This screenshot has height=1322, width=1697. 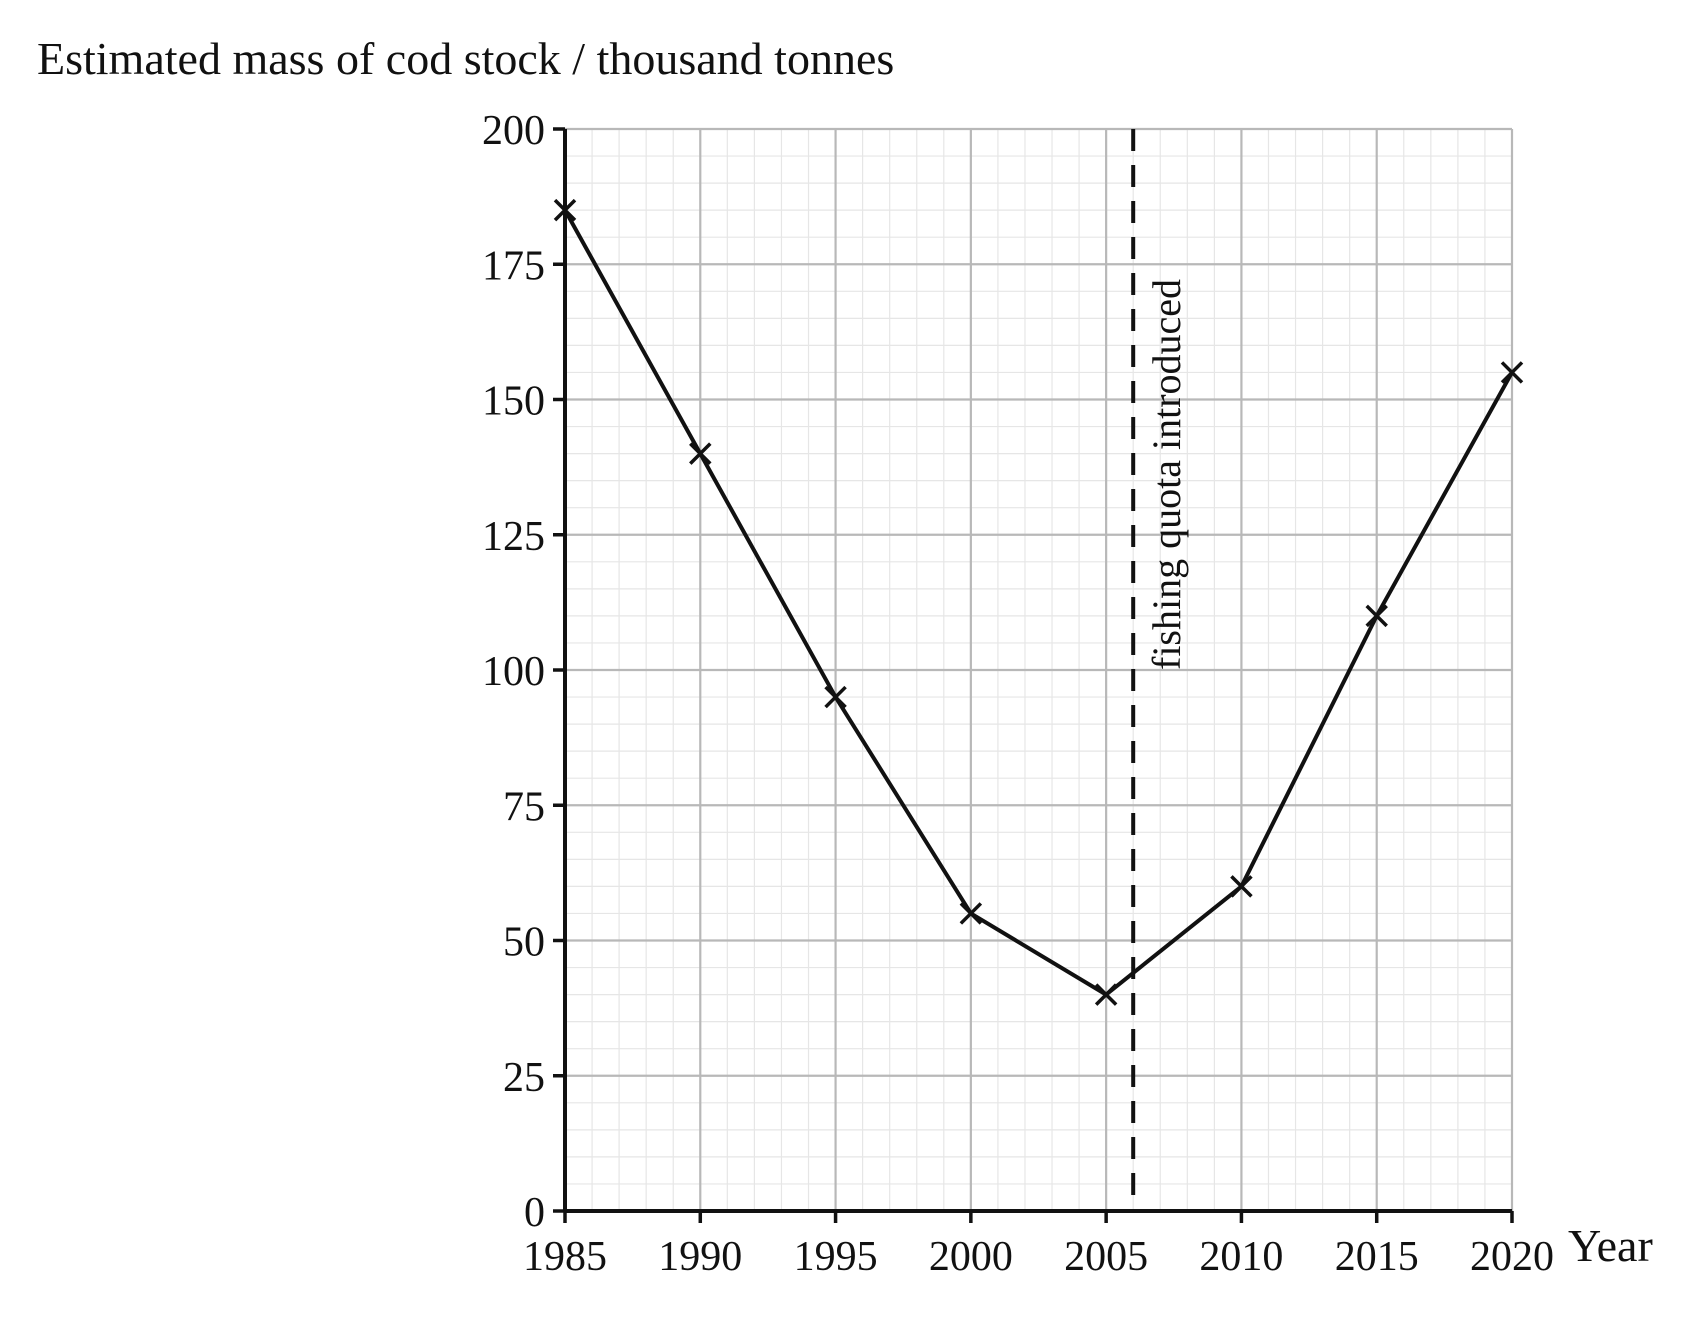 What do you see at coordinates (1512, 1257) in the screenshot?
I see `x-tick-label: 2020` at bounding box center [1512, 1257].